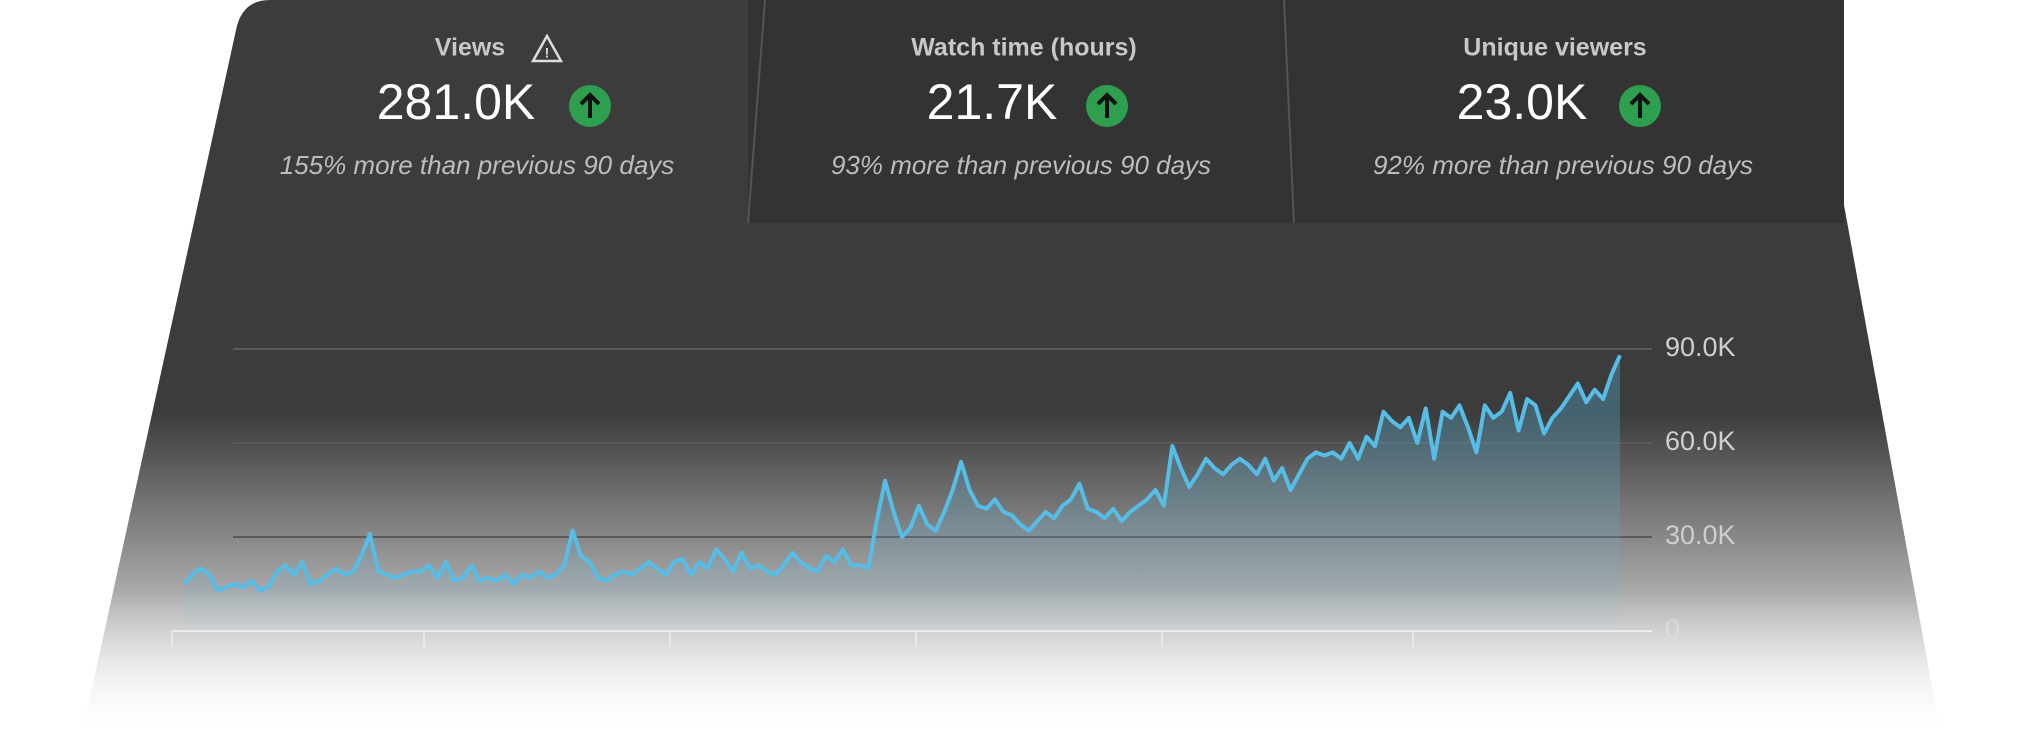 Image resolution: width=2032 pixels, height=752 pixels. I want to click on card-comparison: 92% more than previous 90 days, so click(1563, 165).